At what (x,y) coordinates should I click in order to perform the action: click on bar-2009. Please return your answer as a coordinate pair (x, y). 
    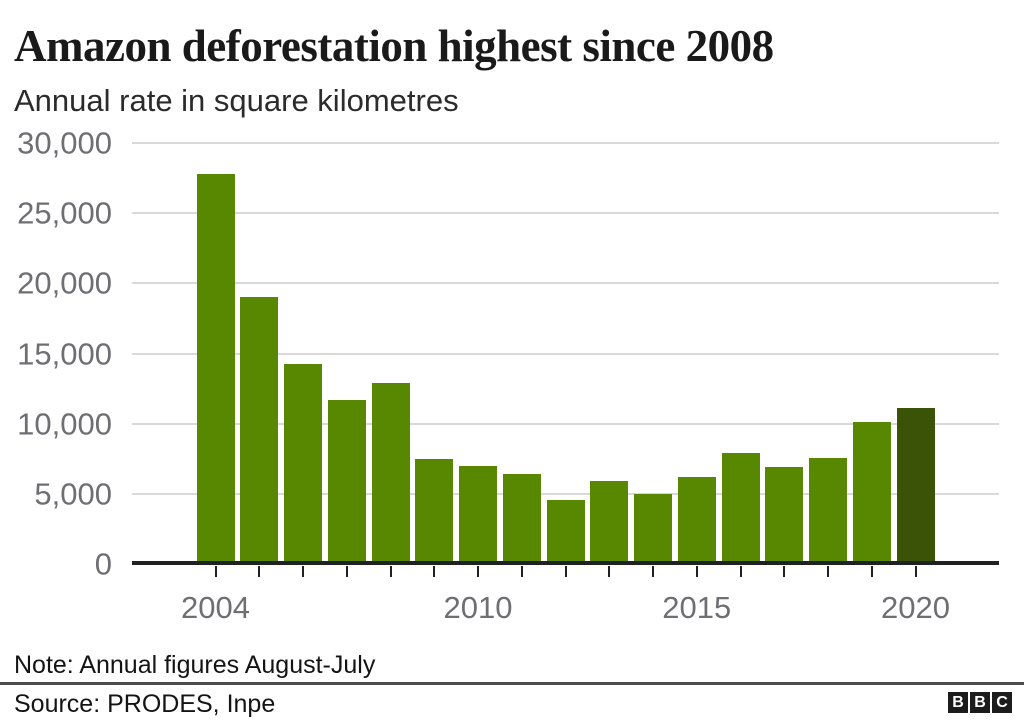
    Looking at the image, I should click on (434, 511).